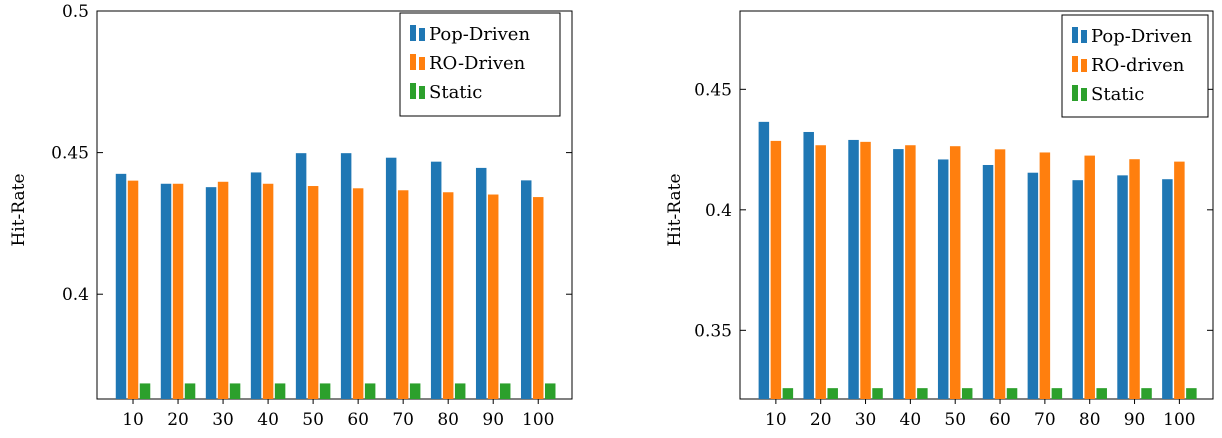 The height and width of the screenshot is (438, 1222). Describe the element at coordinates (70, 154) in the screenshot. I see `y-tick-label: 0.45` at that location.